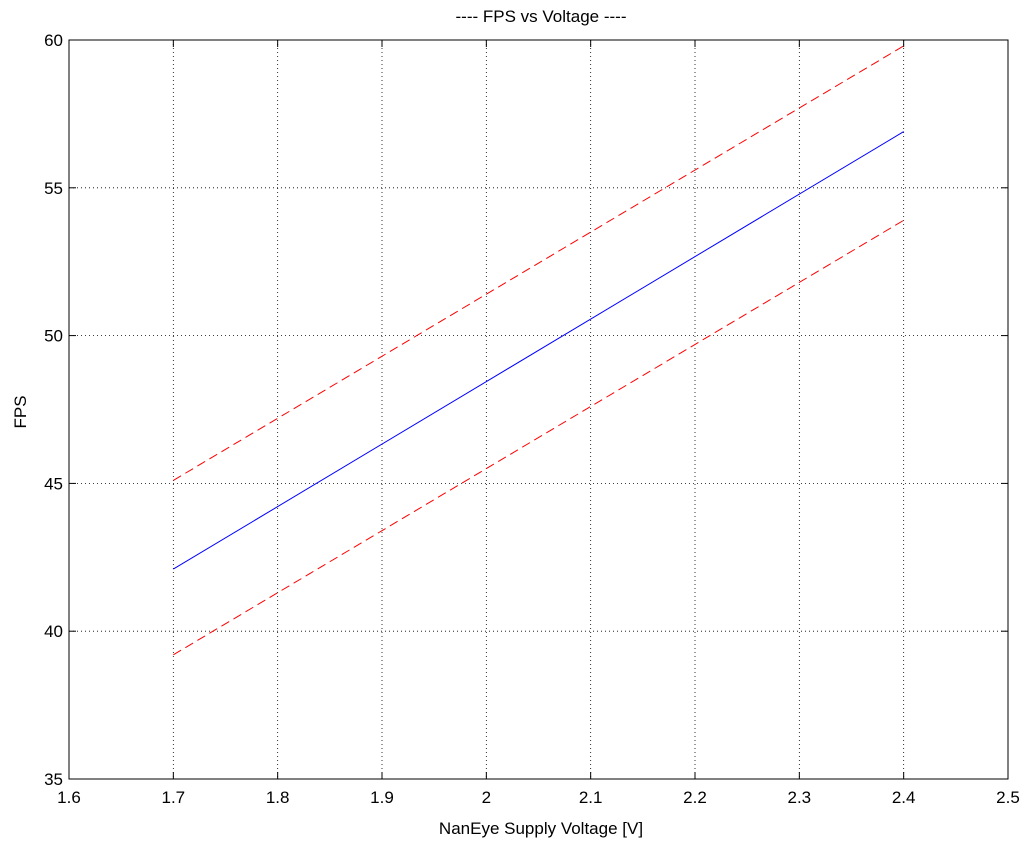 The width and height of the screenshot is (1029, 843). Describe the element at coordinates (53, 40) in the screenshot. I see `y-tick-label: 60` at that location.